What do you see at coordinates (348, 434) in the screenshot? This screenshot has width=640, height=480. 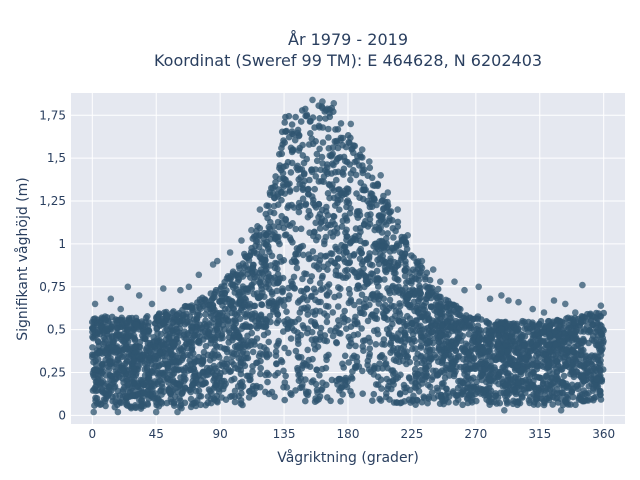 I see `x-tick-label: 180` at bounding box center [348, 434].